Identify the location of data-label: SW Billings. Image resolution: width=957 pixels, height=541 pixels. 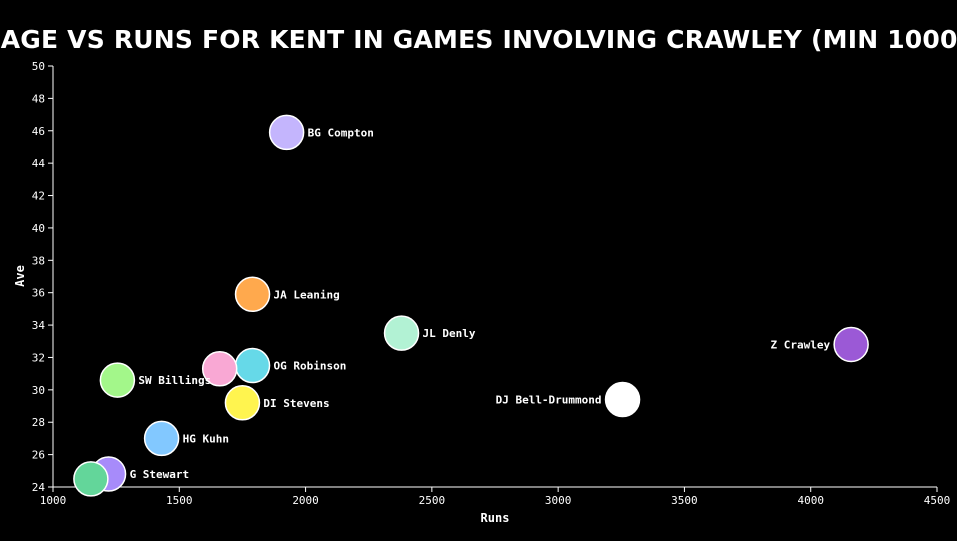
(174, 380).